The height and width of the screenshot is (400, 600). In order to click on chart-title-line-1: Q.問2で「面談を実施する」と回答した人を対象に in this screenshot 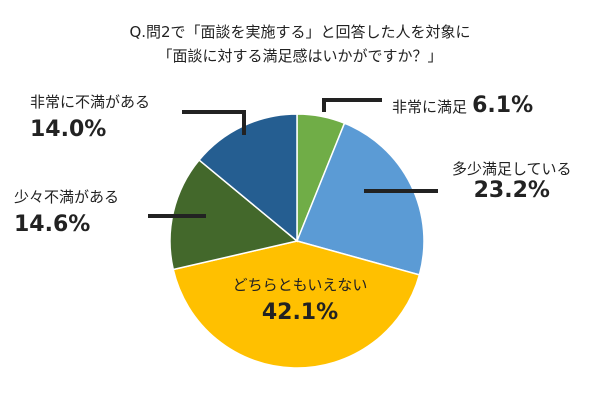, I will do `click(300, 32)`.